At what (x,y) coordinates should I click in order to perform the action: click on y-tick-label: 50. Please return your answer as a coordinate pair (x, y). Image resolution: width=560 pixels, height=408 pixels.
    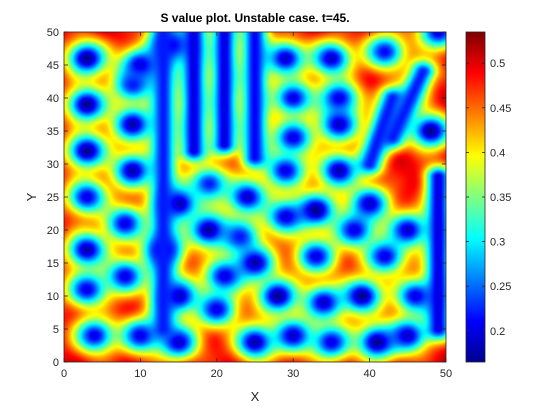
    Looking at the image, I should click on (53, 33).